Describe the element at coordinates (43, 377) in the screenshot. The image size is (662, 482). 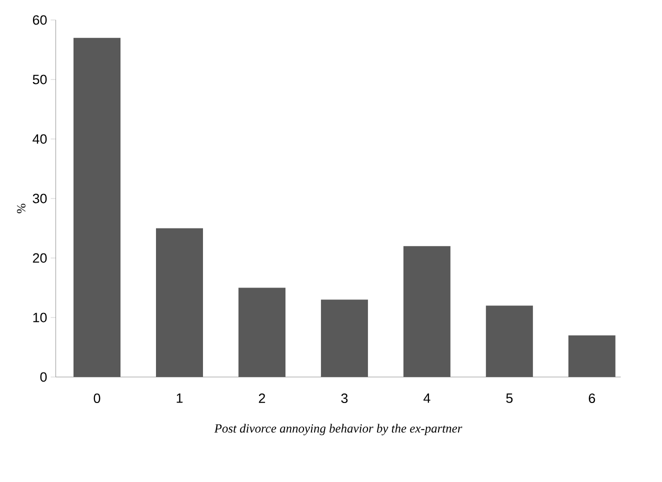
I see `y-tick-label: 0` at that location.